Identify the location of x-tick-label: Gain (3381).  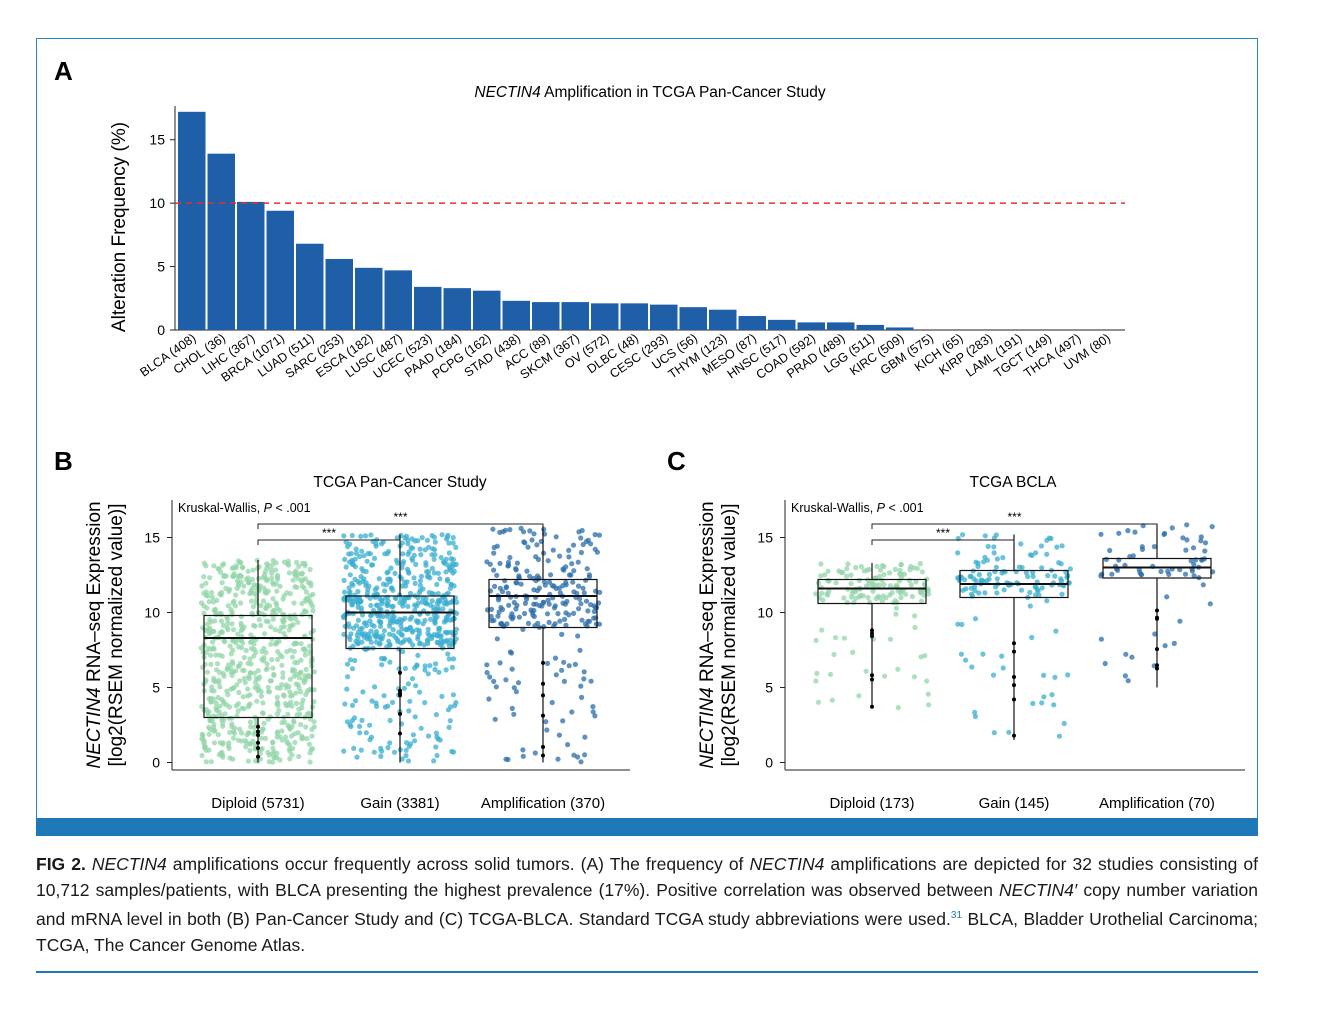
(399, 803).